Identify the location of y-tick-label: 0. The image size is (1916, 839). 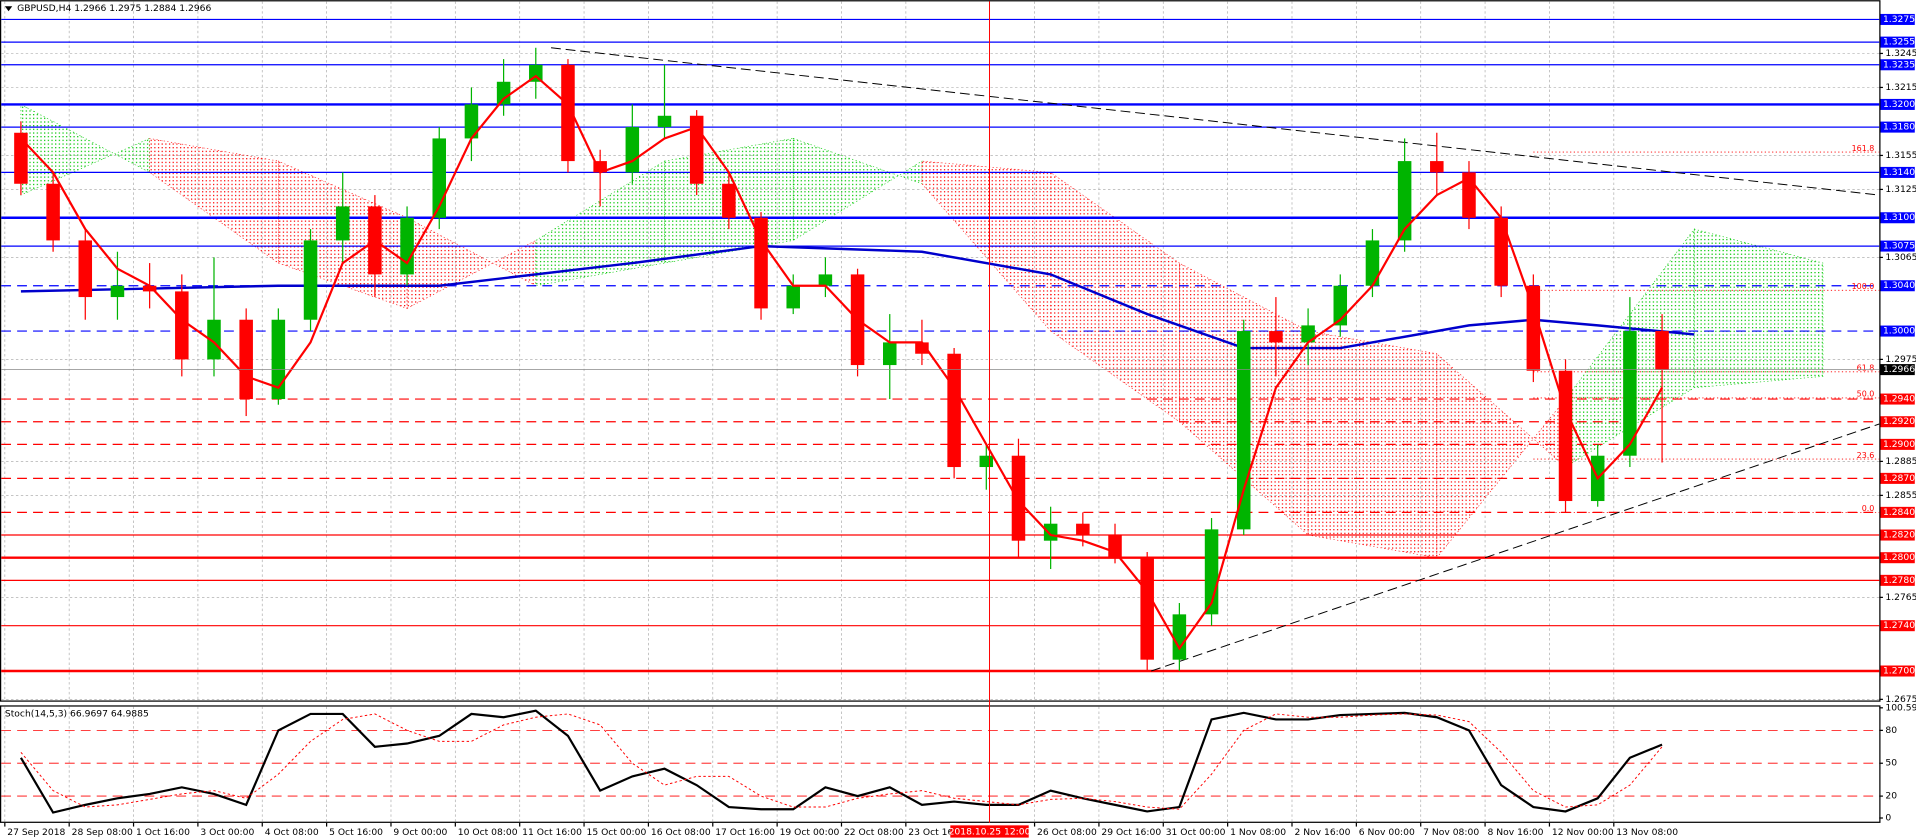
(1888, 818).